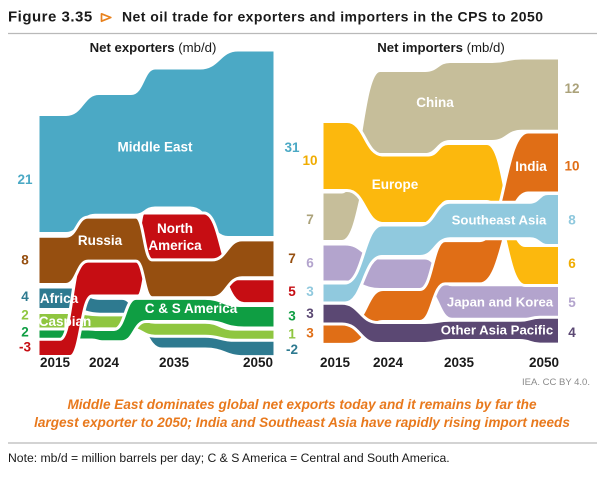 This screenshot has height=478, width=605. I want to click on svg-text: 1, so click(292, 334).